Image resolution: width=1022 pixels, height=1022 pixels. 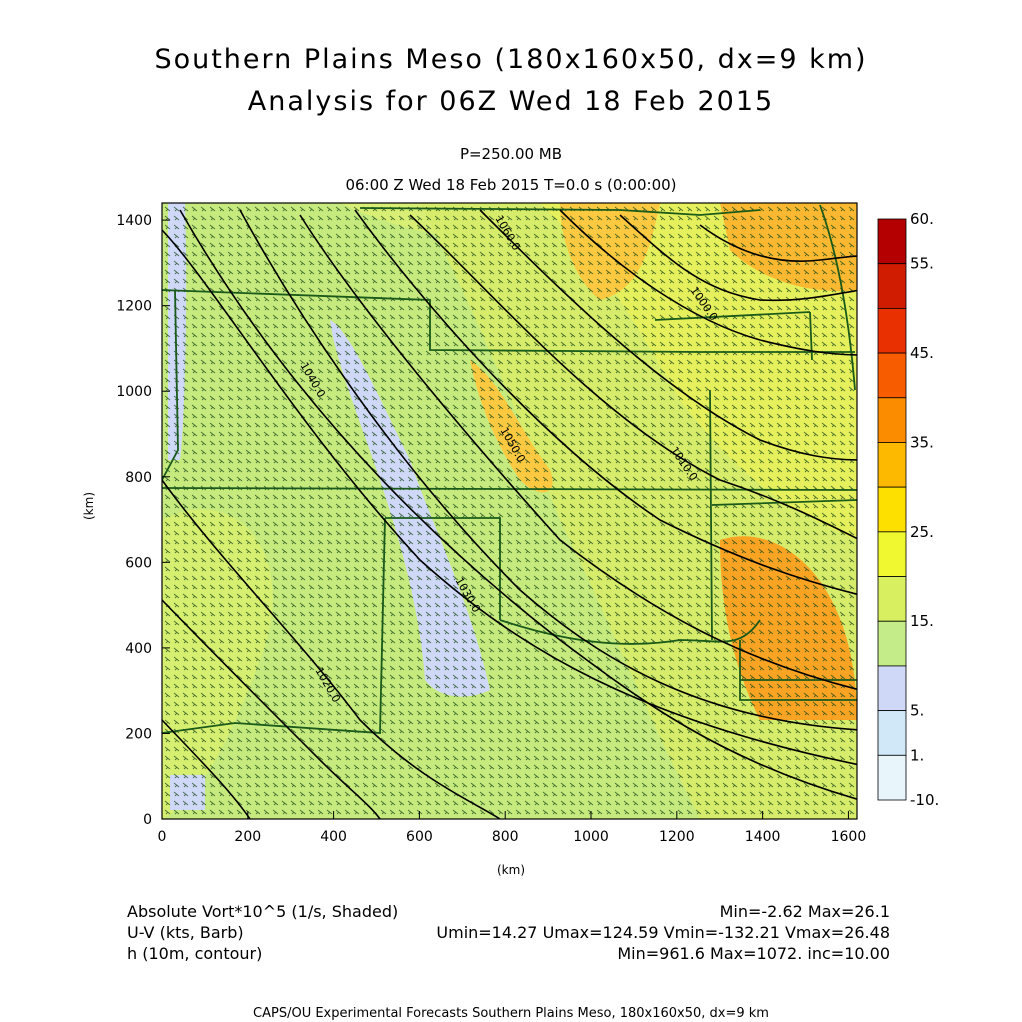 I want to click on border-west, so click(x=170, y=385).